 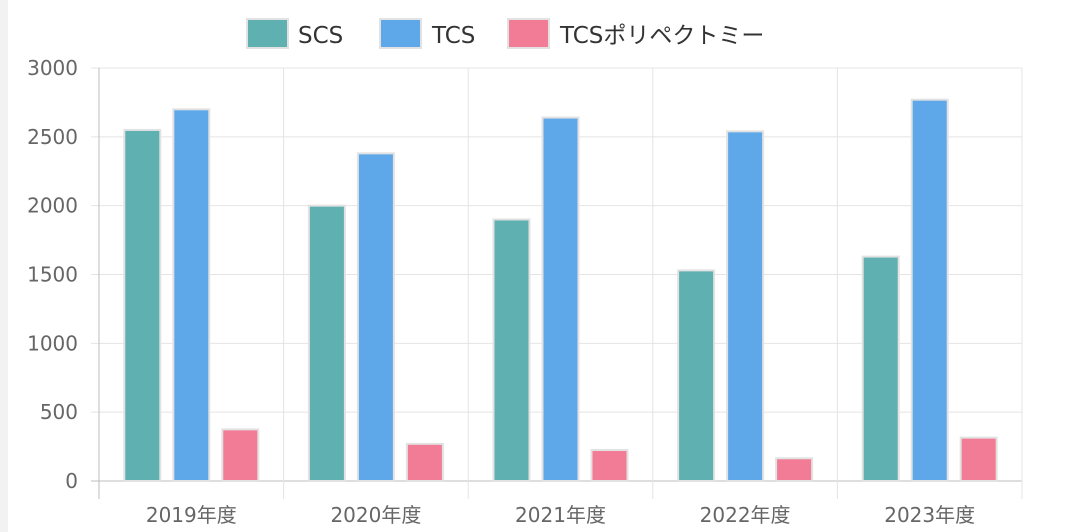 I want to click on bar-TCSポリペクトミー-2021年度, so click(x=609, y=465).